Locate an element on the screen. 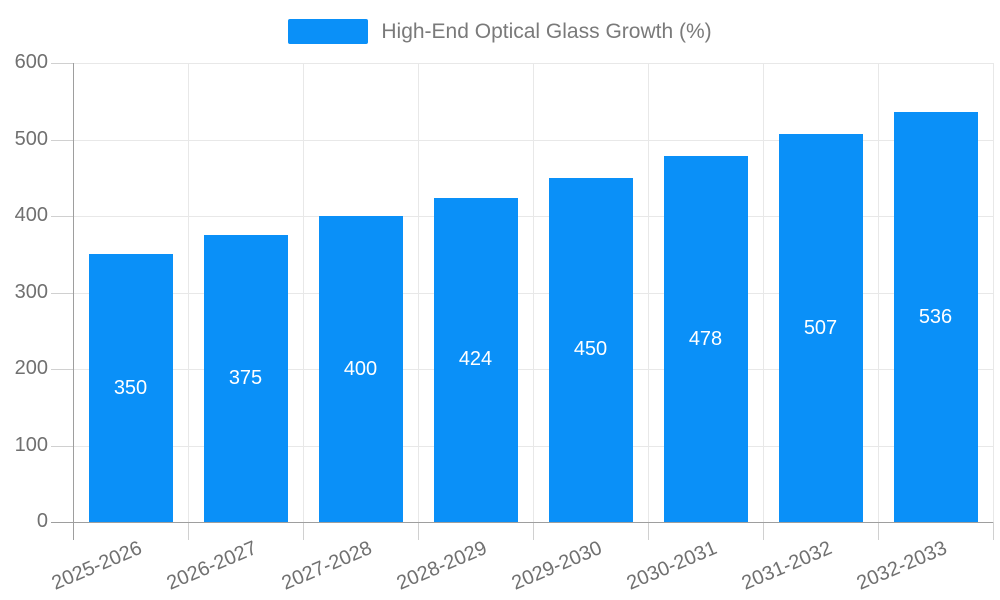 Image resolution: width=1000 pixels, height=600 pixels. x-tick-label: 2027-2028 is located at coordinates (327, 566).